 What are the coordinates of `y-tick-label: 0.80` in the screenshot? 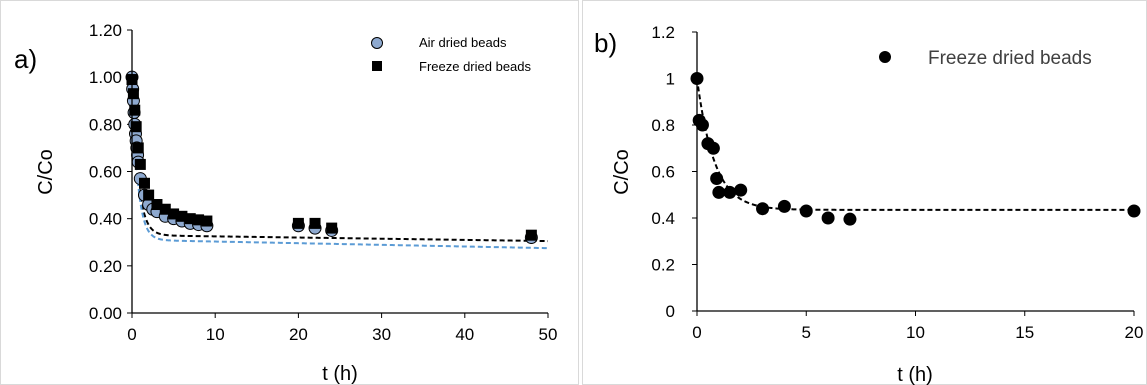 It's located at (105, 124).